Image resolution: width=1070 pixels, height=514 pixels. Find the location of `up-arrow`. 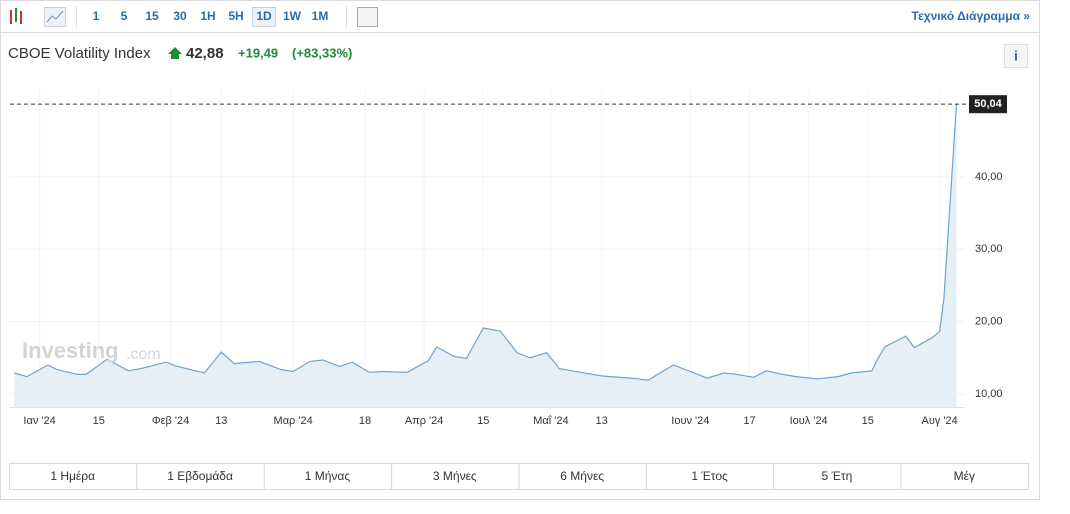

up-arrow is located at coordinates (175, 53).